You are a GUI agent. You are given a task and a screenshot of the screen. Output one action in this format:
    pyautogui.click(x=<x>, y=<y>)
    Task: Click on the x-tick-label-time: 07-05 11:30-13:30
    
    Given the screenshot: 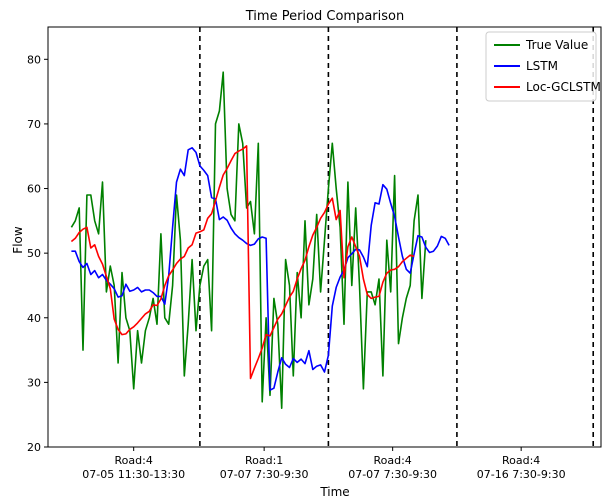 What is the action you would take?
    pyautogui.click(x=133, y=474)
    